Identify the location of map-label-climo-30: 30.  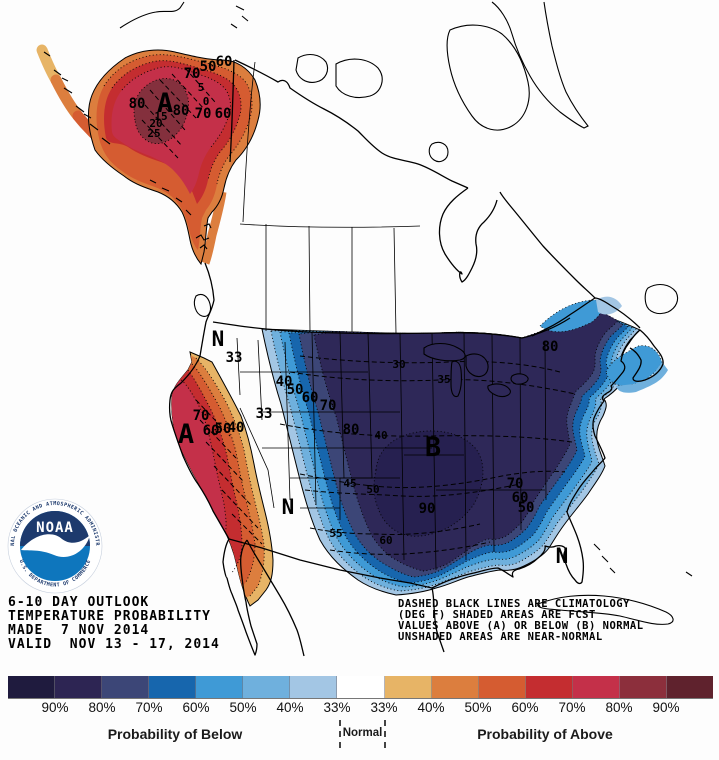
(398, 364).